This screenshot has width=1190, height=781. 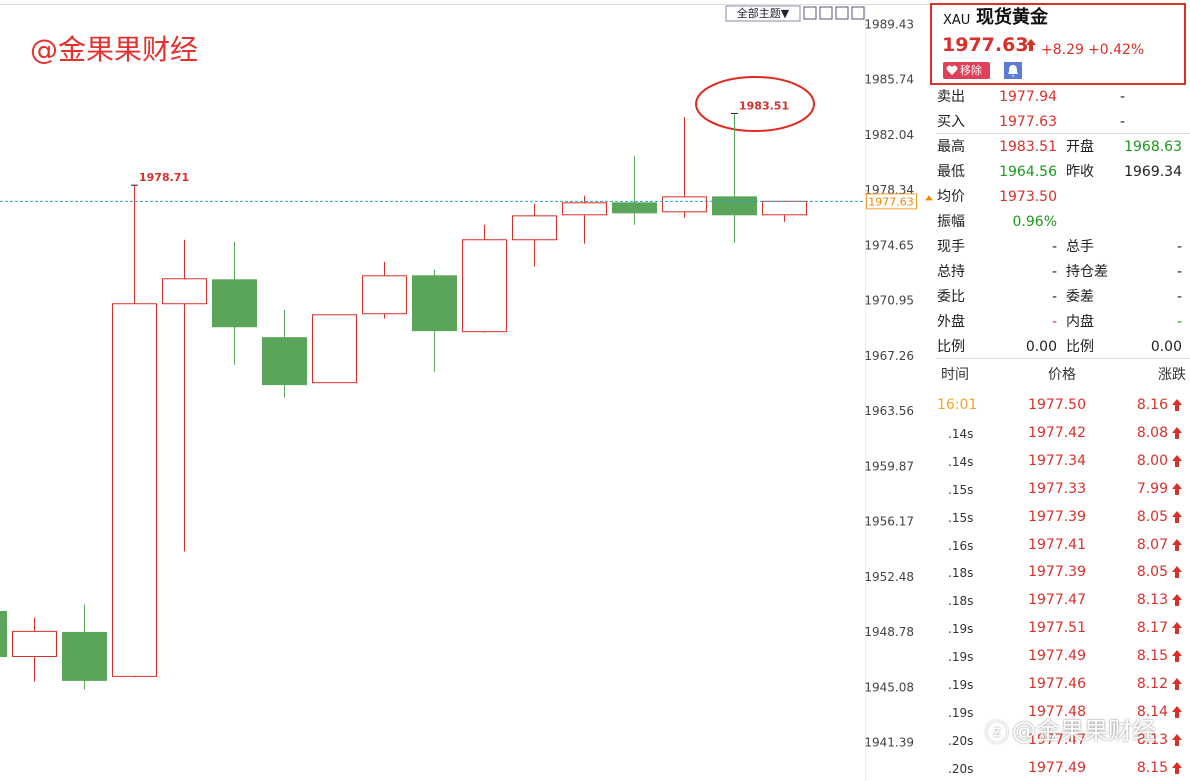 What do you see at coordinates (997, 733) in the screenshot?
I see `footer-logo: ⓩ` at bounding box center [997, 733].